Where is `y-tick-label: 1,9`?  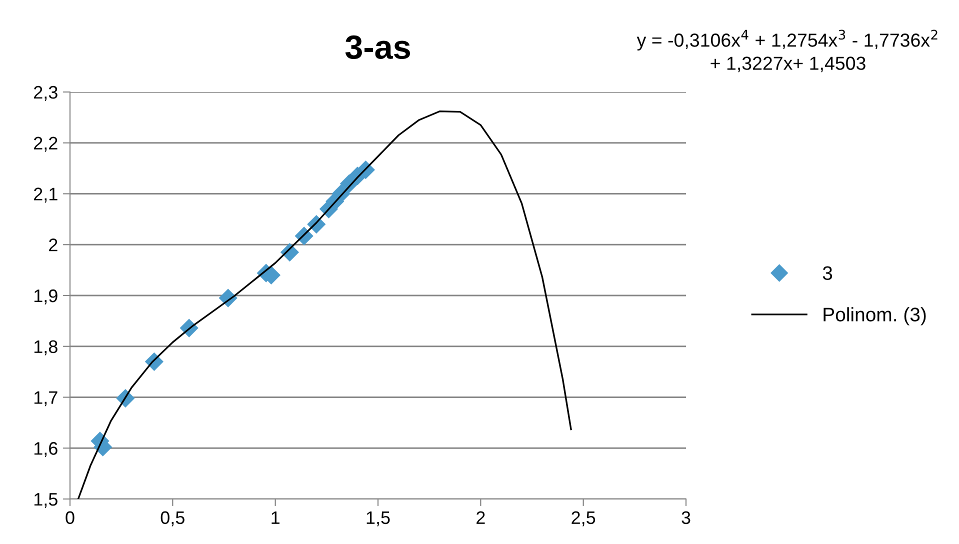
y-tick-label: 1,9 is located at coordinates (46, 296).